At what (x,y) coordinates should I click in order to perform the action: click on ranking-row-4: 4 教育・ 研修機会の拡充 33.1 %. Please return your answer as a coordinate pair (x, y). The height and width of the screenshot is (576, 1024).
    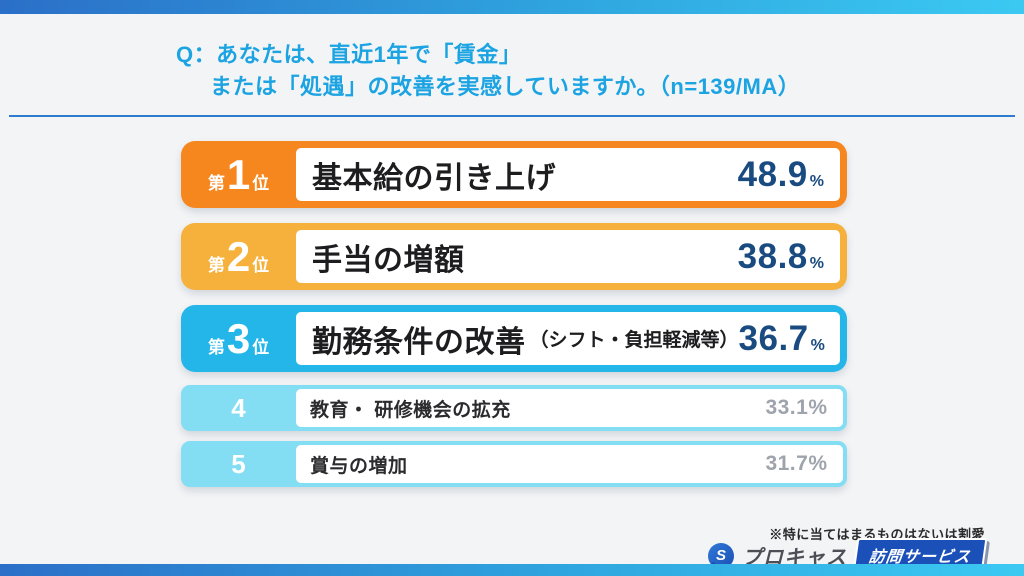
    Looking at the image, I should click on (514, 408).